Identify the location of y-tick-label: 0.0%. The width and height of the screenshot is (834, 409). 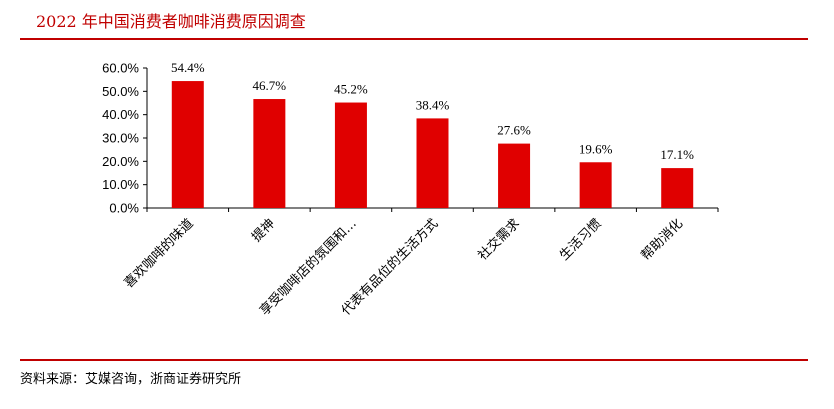
(124, 208).